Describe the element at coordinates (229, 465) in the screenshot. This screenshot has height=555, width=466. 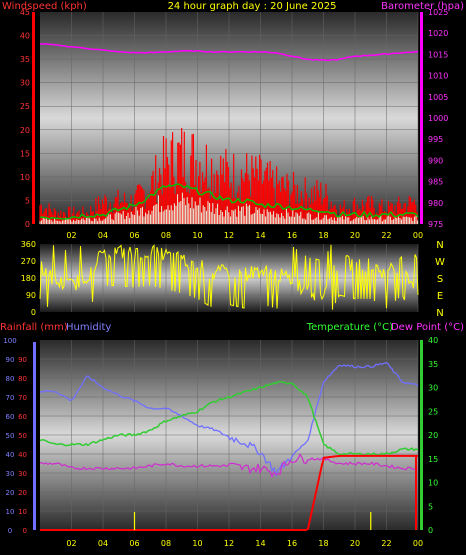
I see `dewpoint-line` at that location.